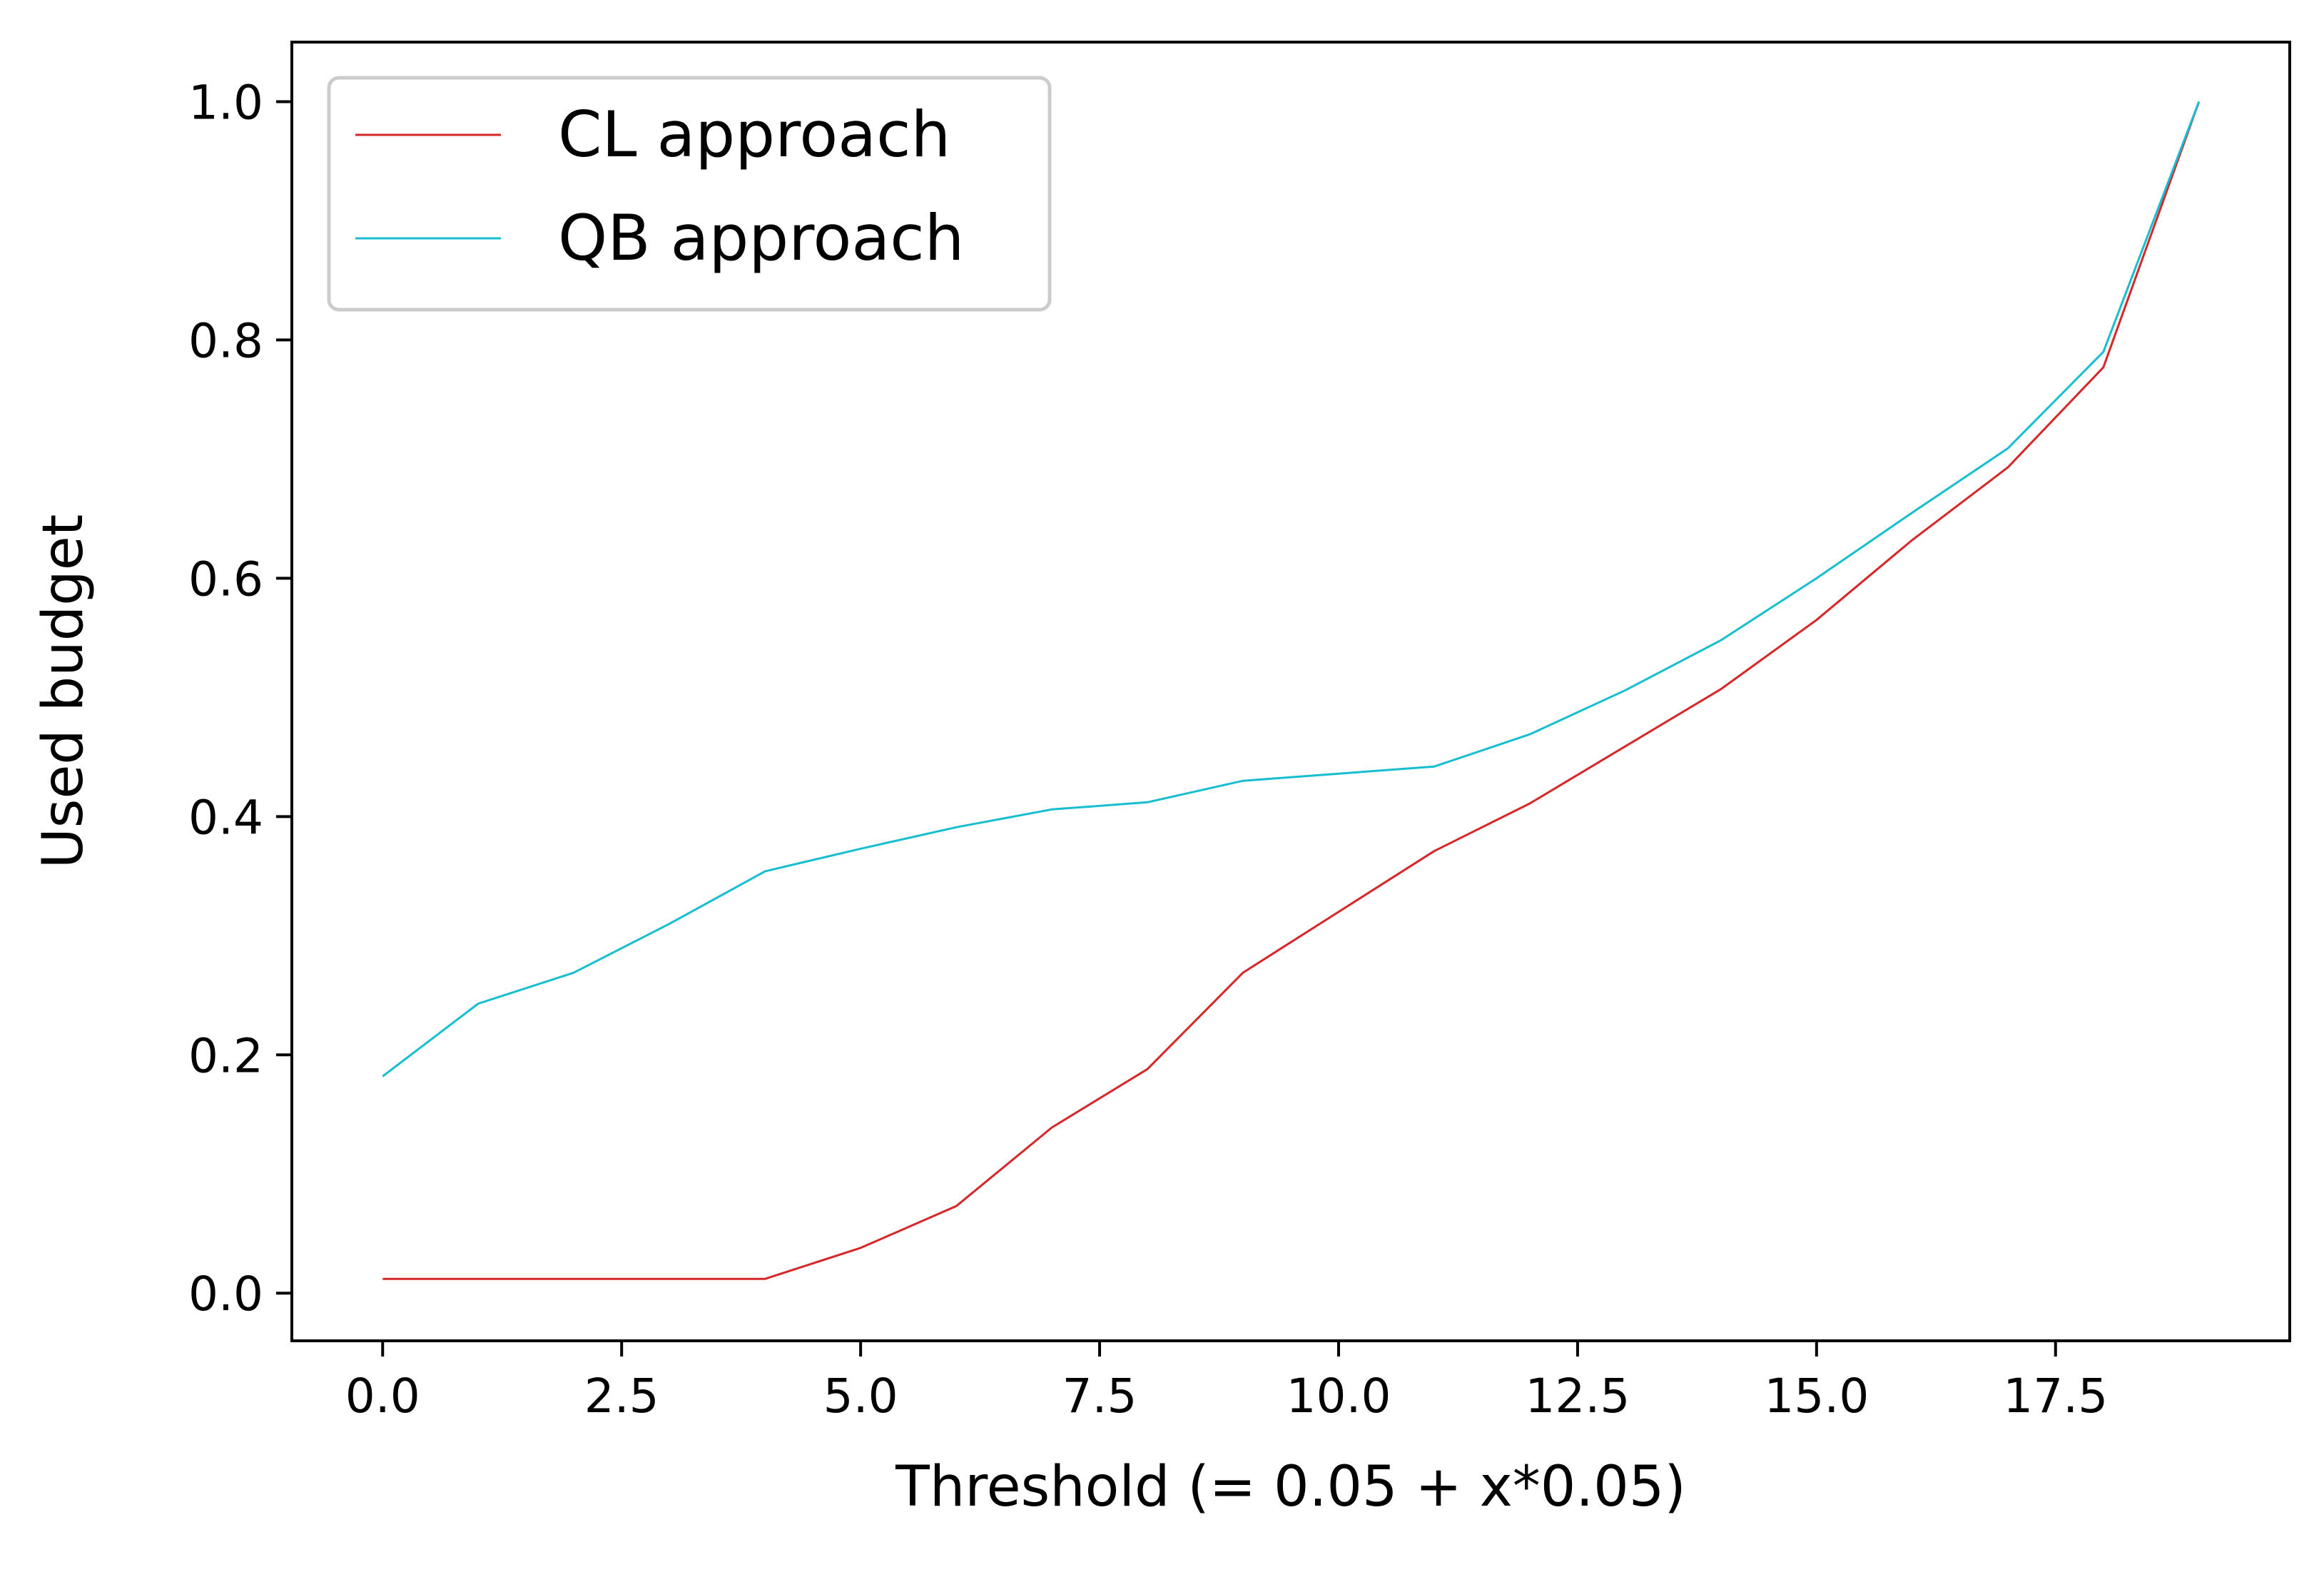 The width and height of the screenshot is (2324, 1582). I want to click on x-tick-label: 2.5, so click(621, 1396).